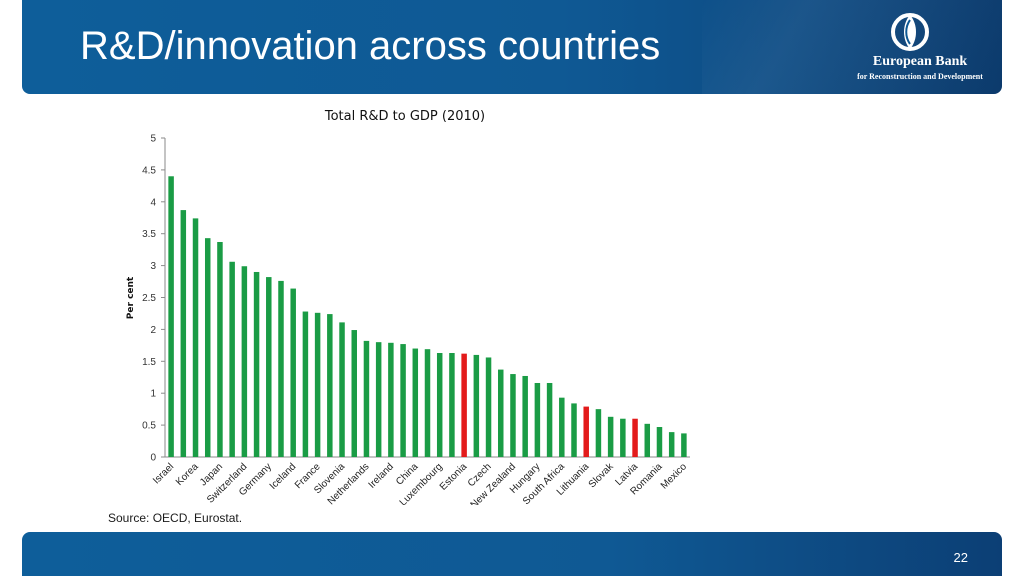 This screenshot has height=576, width=1024. I want to click on source-note: Source: OECD, Eurostat., so click(175, 518).